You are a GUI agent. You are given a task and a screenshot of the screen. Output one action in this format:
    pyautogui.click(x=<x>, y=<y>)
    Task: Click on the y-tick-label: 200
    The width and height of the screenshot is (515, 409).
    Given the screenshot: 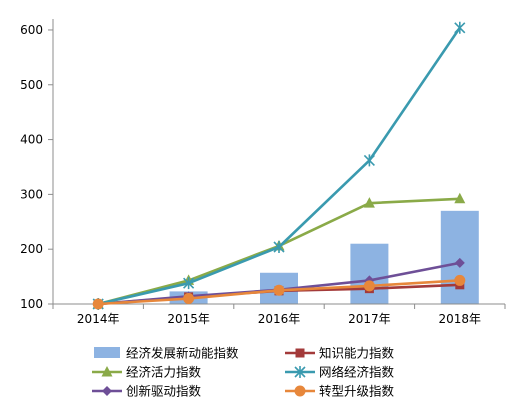 What is the action you would take?
    pyautogui.click(x=31, y=249)
    